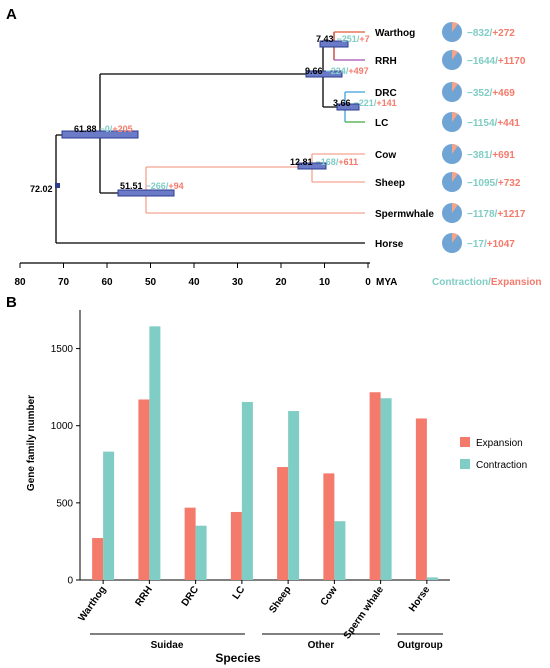  Describe the element at coordinates (404, 214) in the screenshot. I see `species-name-spermwhale: Spermwhale` at that location.